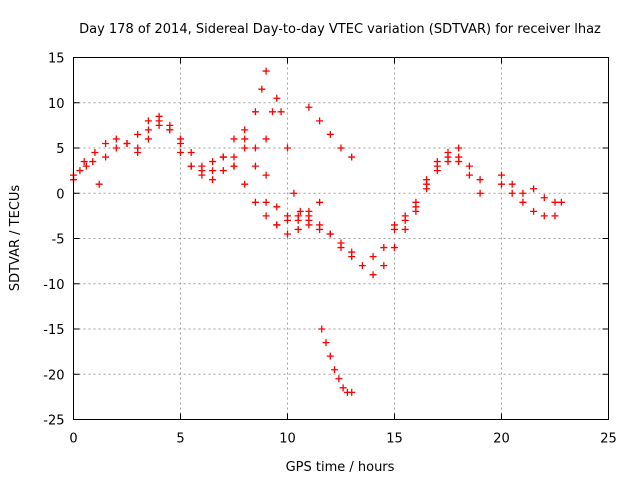 Image resolution: width=640 pixels, height=480 pixels. What do you see at coordinates (86, 173) in the screenshot?
I see `series-trace-m` at bounding box center [86, 173].